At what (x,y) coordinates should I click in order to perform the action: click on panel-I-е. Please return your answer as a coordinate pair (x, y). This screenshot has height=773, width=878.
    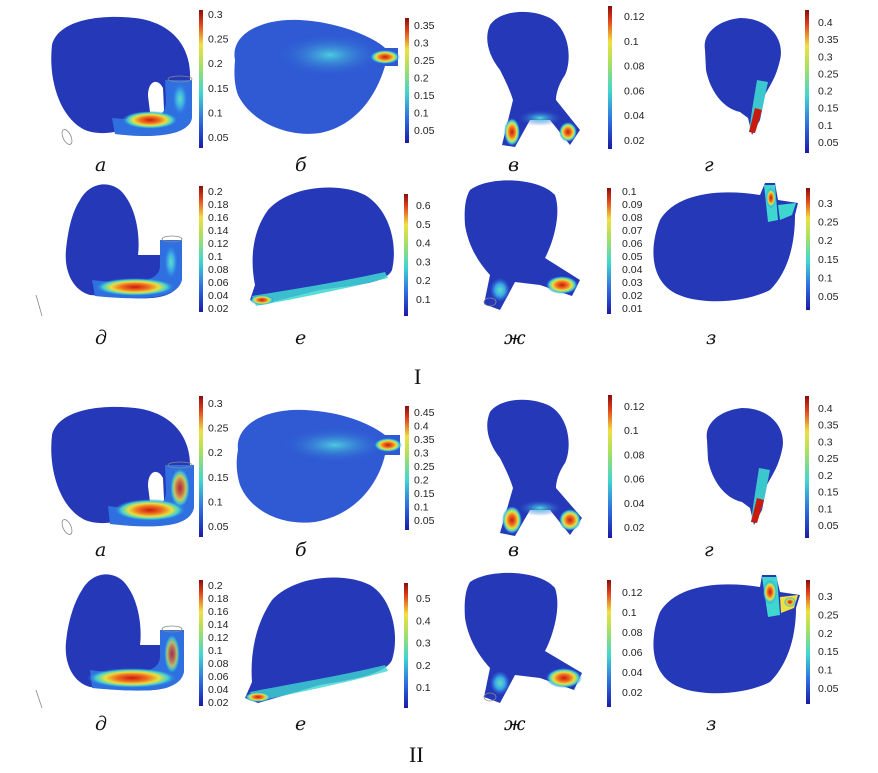
    Looking at the image, I should click on (322, 246).